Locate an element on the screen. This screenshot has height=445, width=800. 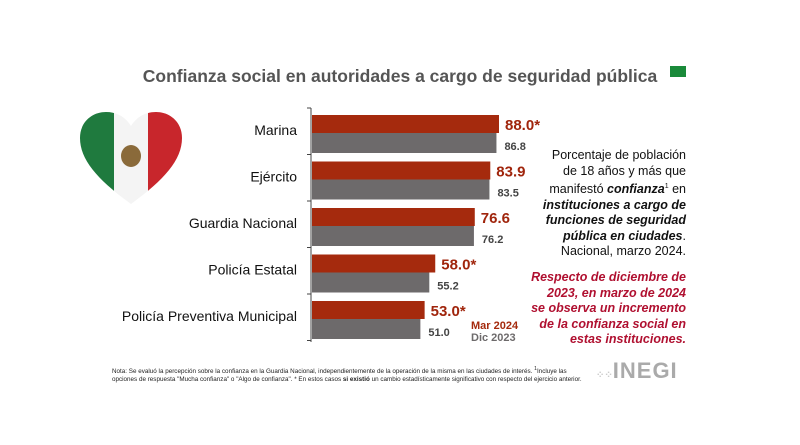
data-label-dic-2023: 51.0 is located at coordinates (438, 333).